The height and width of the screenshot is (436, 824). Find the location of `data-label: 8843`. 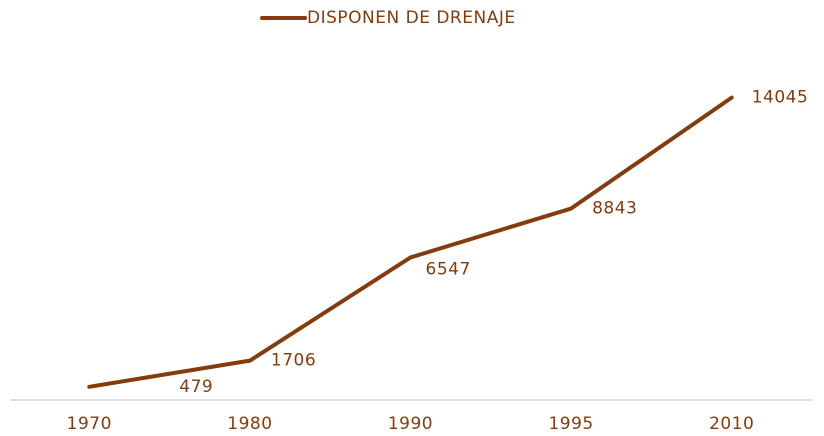

data-label: 8843 is located at coordinates (614, 209).